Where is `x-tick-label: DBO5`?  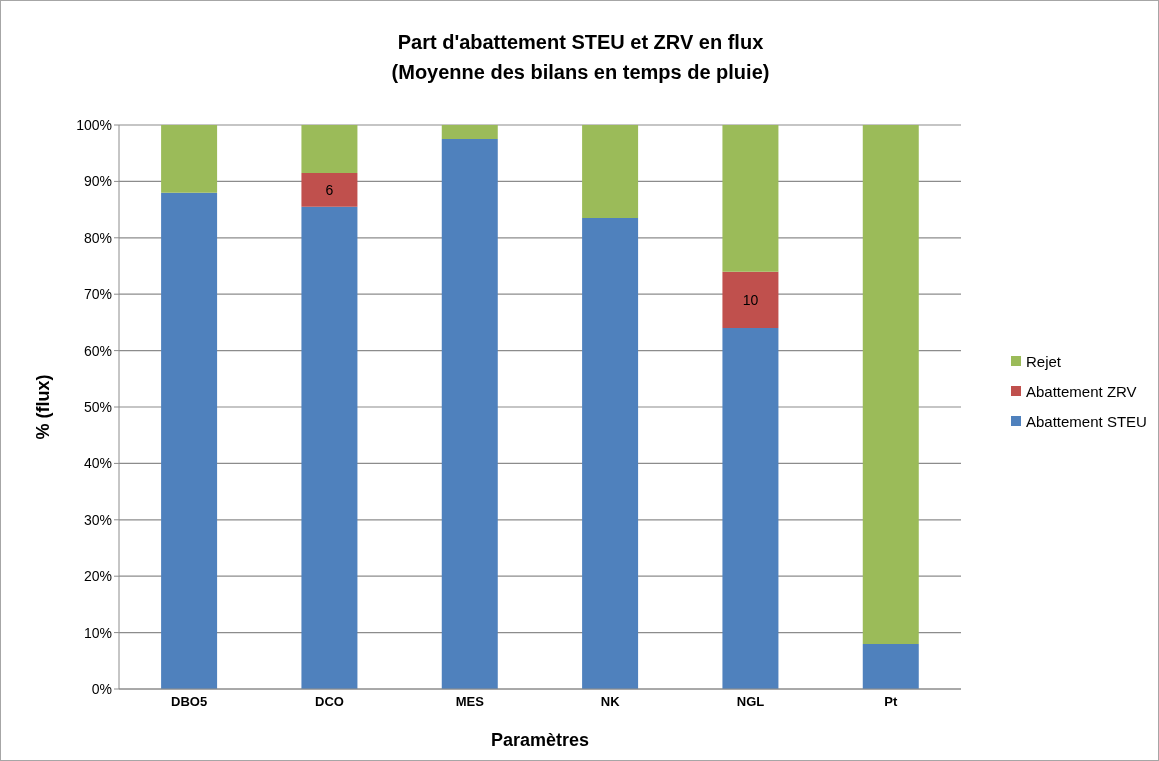 x-tick-label: DBO5 is located at coordinates (189, 702).